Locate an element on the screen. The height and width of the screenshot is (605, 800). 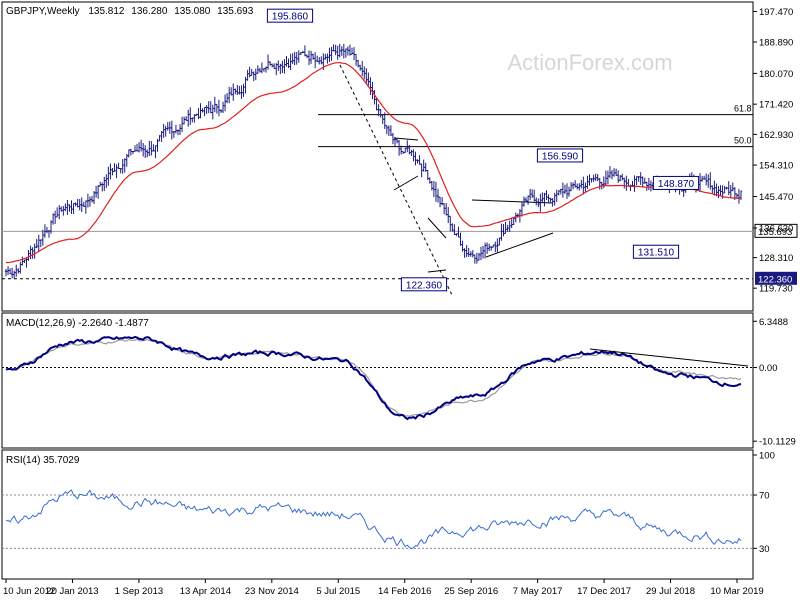
support-box is located at coordinates (776, 278).